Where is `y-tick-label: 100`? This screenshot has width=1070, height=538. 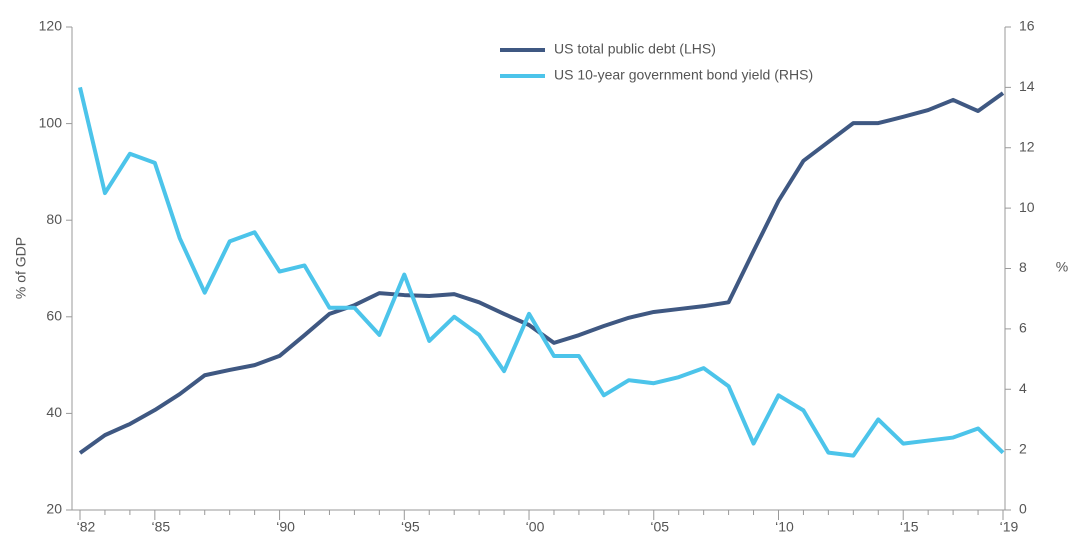
y-tick-label: 100 is located at coordinates (51, 122).